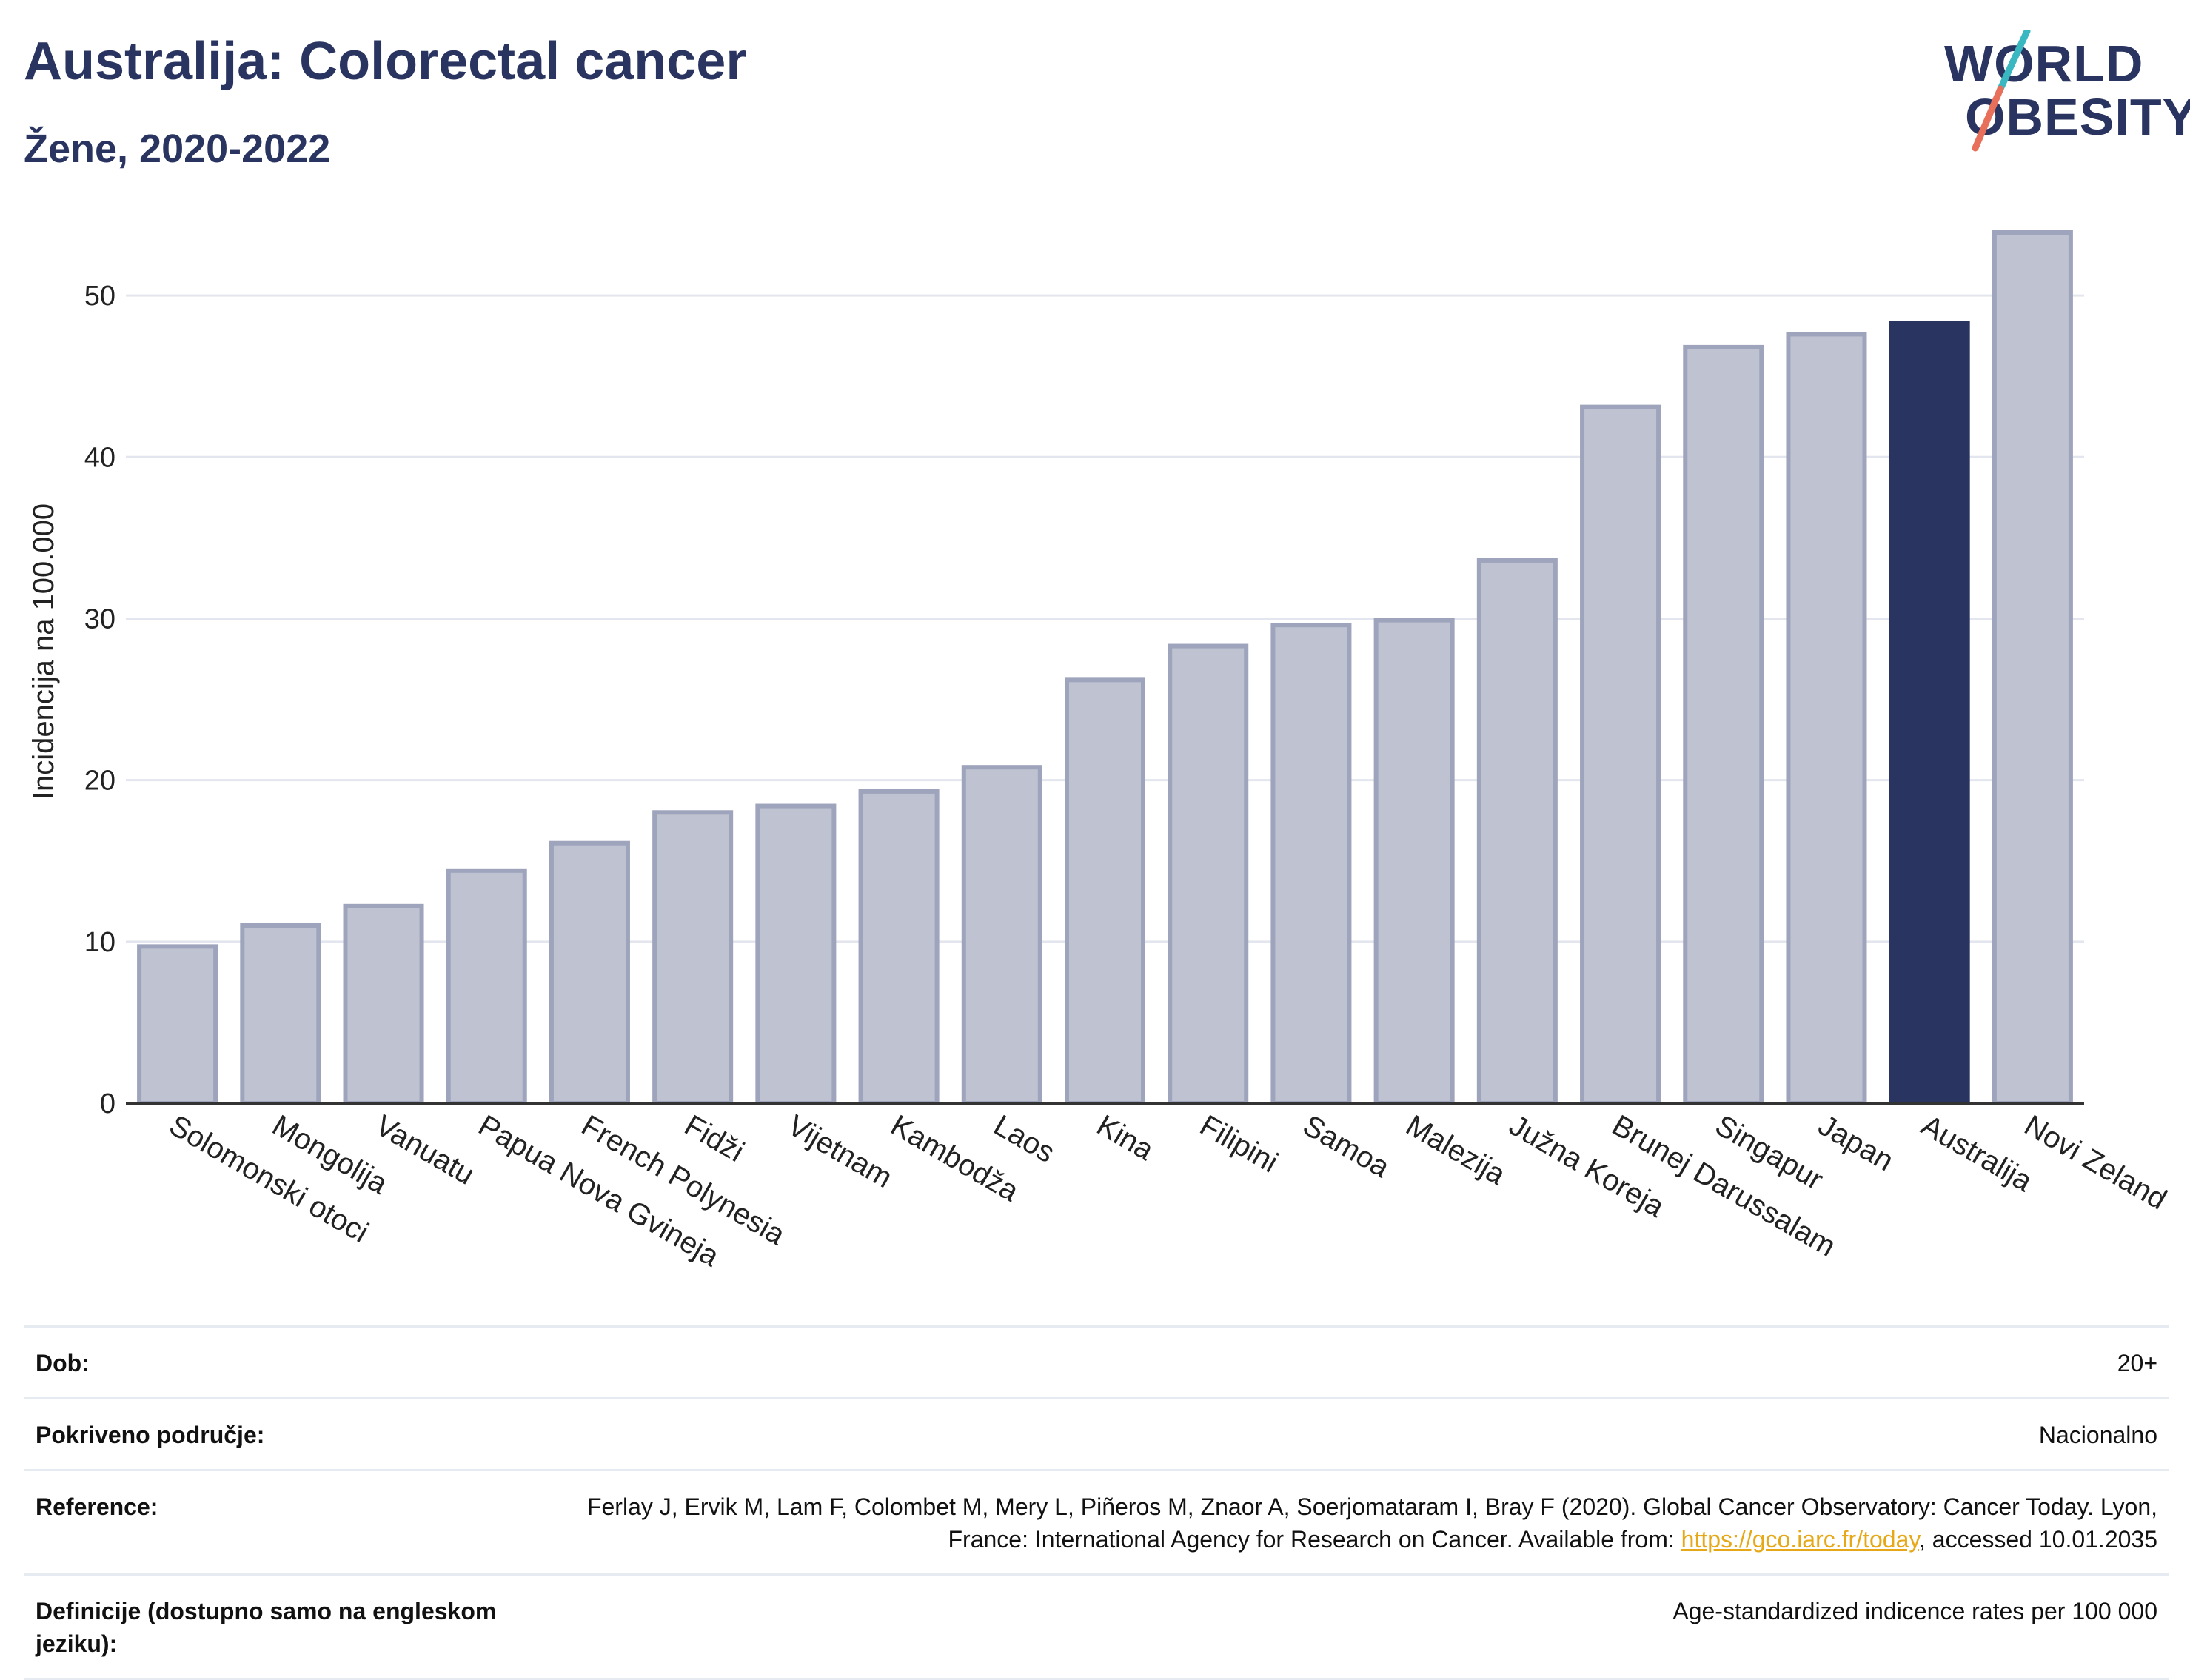  Describe the element at coordinates (383, 1004) in the screenshot. I see `bar-vanuatu` at that location.